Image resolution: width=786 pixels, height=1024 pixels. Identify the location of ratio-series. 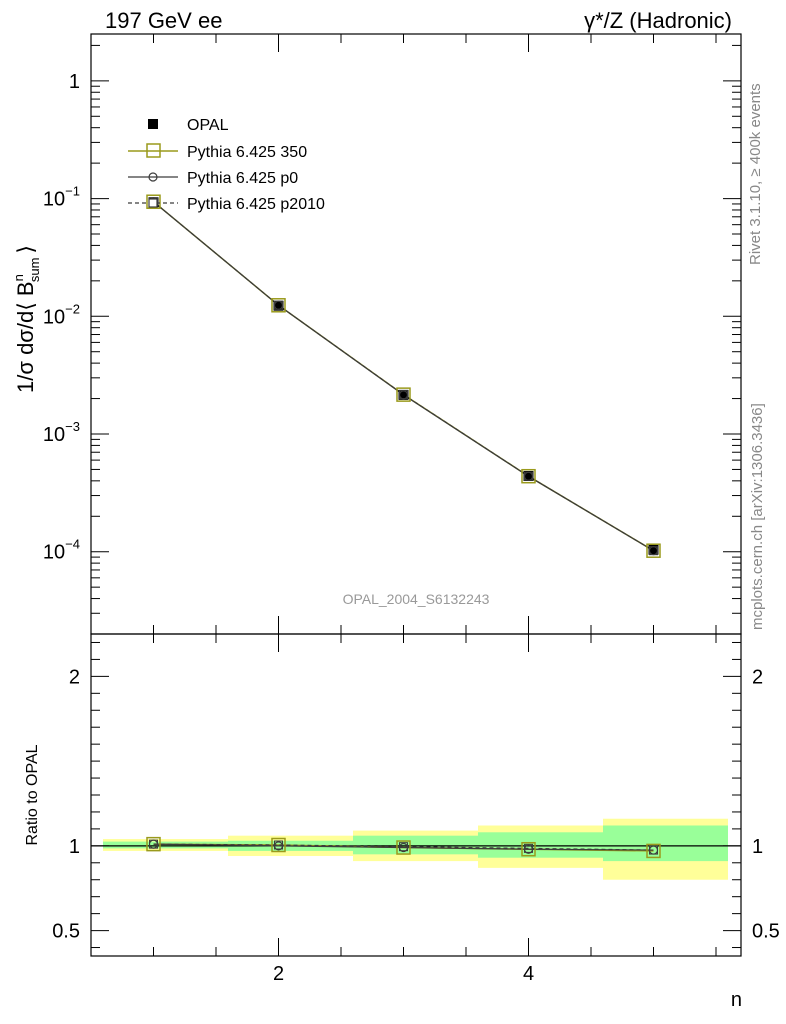
(403, 847).